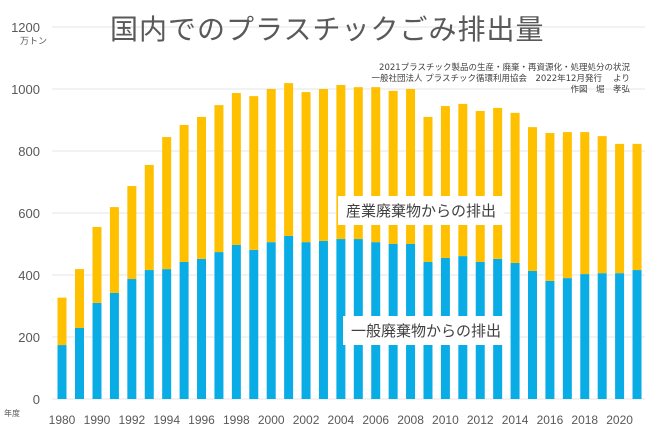  Describe the element at coordinates (114, 345) in the screenshot. I see `bar-general-1991` at that location.